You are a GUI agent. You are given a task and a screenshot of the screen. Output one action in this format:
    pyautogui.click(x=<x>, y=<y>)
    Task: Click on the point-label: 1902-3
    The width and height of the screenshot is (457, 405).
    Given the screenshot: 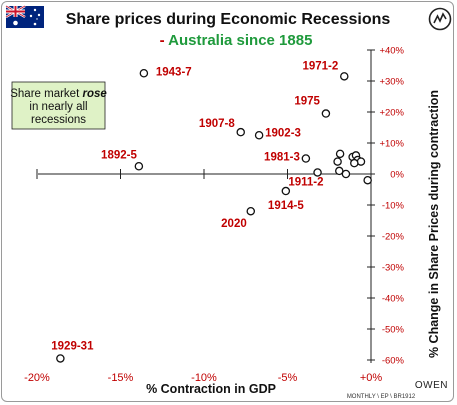 What is the action you would take?
    pyautogui.click(x=283, y=133)
    